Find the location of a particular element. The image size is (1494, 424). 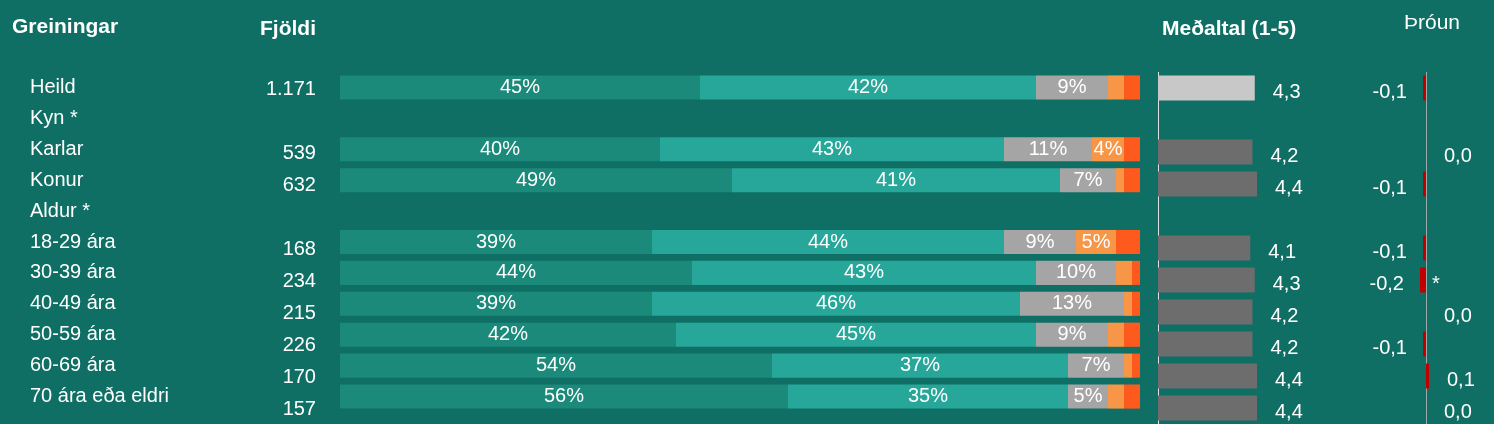

data-label: 41% is located at coordinates (896, 178).